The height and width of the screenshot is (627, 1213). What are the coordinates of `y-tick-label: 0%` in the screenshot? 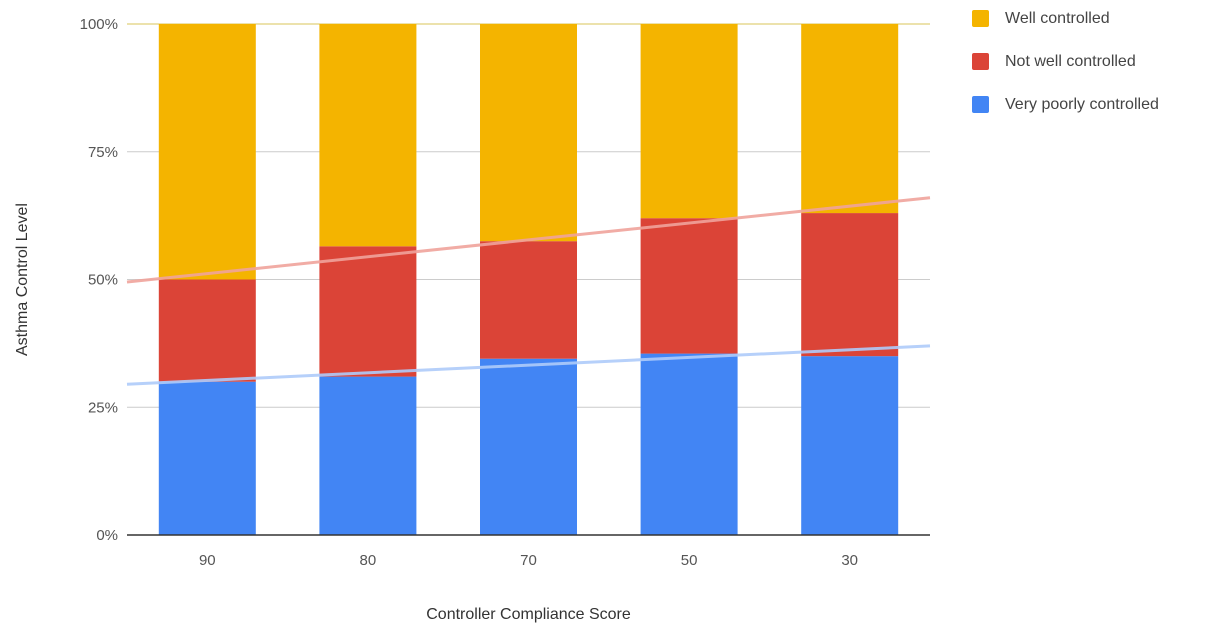 It's located at (107, 535).